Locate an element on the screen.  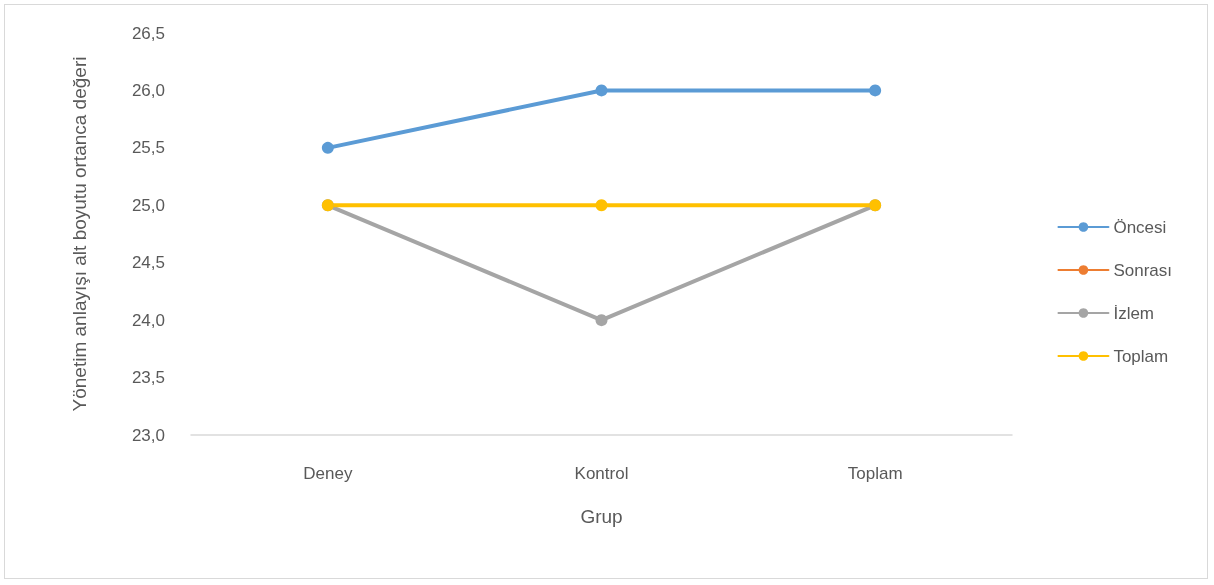
x-tick-label: Kontrol is located at coordinates (601, 473).